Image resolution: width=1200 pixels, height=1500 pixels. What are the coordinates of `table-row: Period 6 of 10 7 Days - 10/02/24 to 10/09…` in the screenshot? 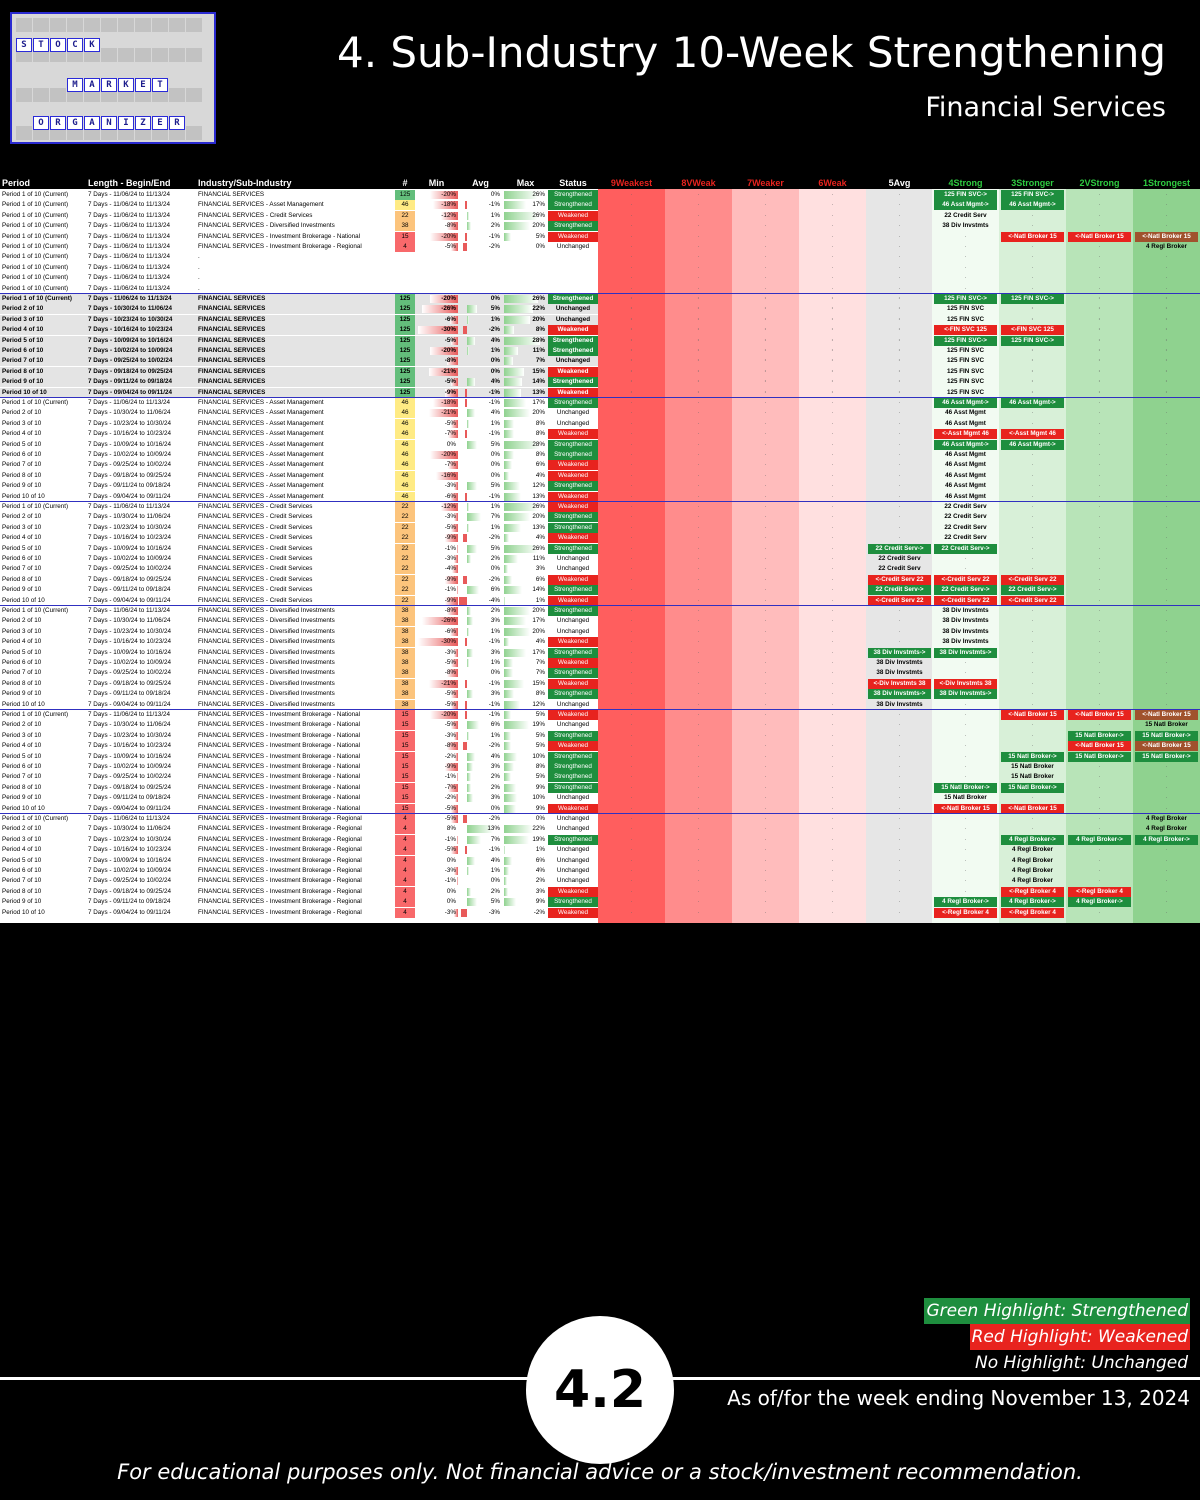 It's located at (600, 559).